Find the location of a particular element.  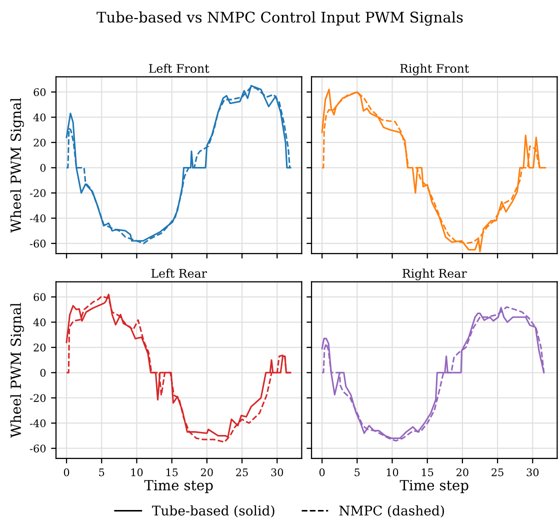

text: Tube-based vs NMPC Control Input PWM Signals is located at coordinates (279, 18).